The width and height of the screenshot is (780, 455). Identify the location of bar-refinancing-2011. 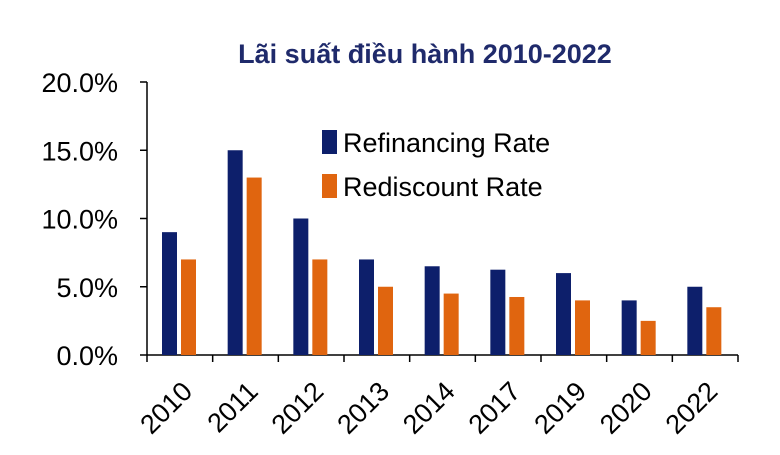
(235, 252).